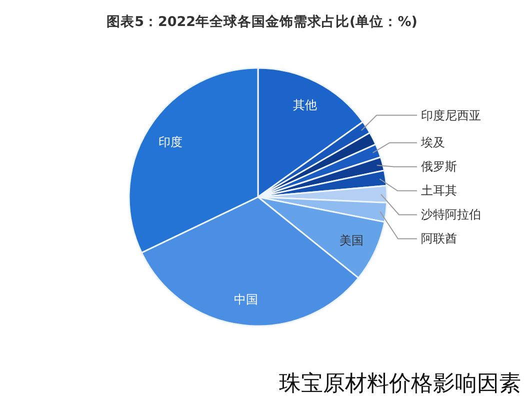 This screenshot has height=400, width=525. What do you see at coordinates (439, 167) in the screenshot?
I see `slice-label: 俄罗斯` at bounding box center [439, 167].